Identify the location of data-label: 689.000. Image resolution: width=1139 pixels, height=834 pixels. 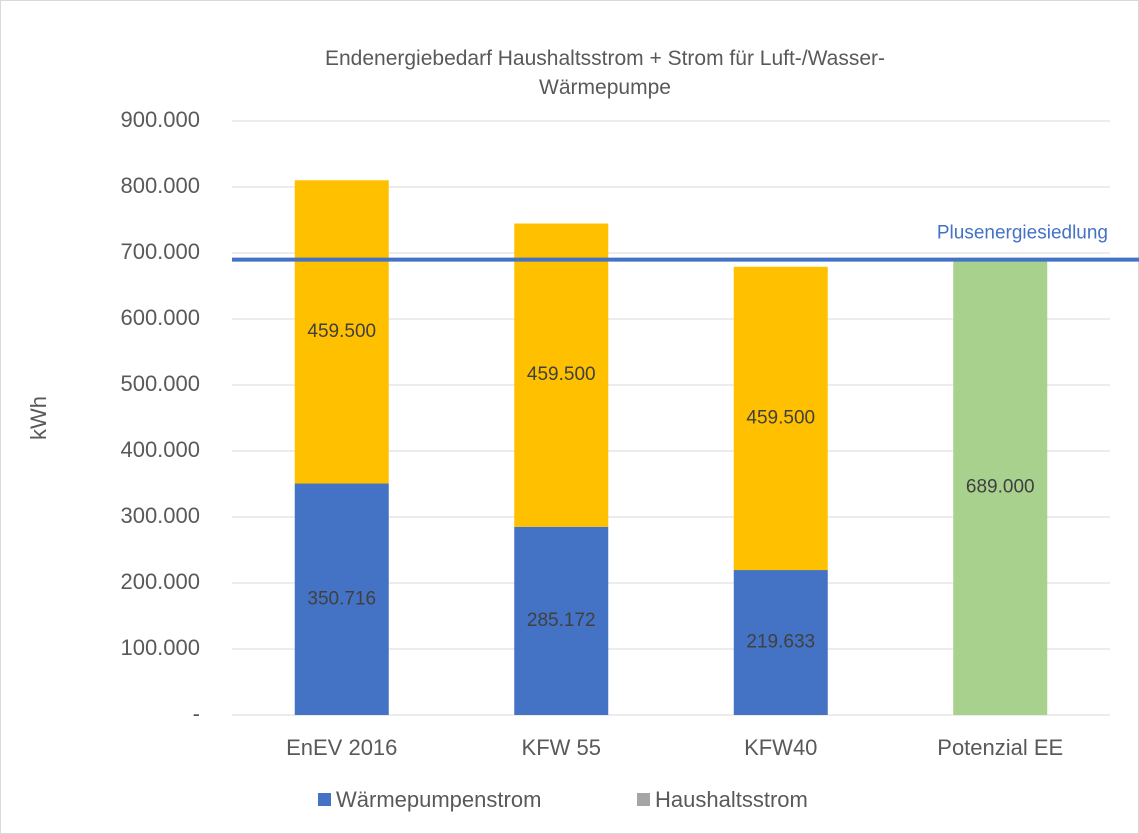
(1000, 487).